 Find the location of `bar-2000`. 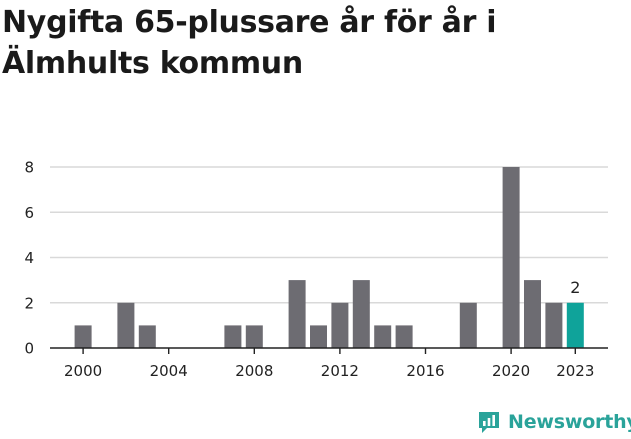

bar-2000 is located at coordinates (83, 336).